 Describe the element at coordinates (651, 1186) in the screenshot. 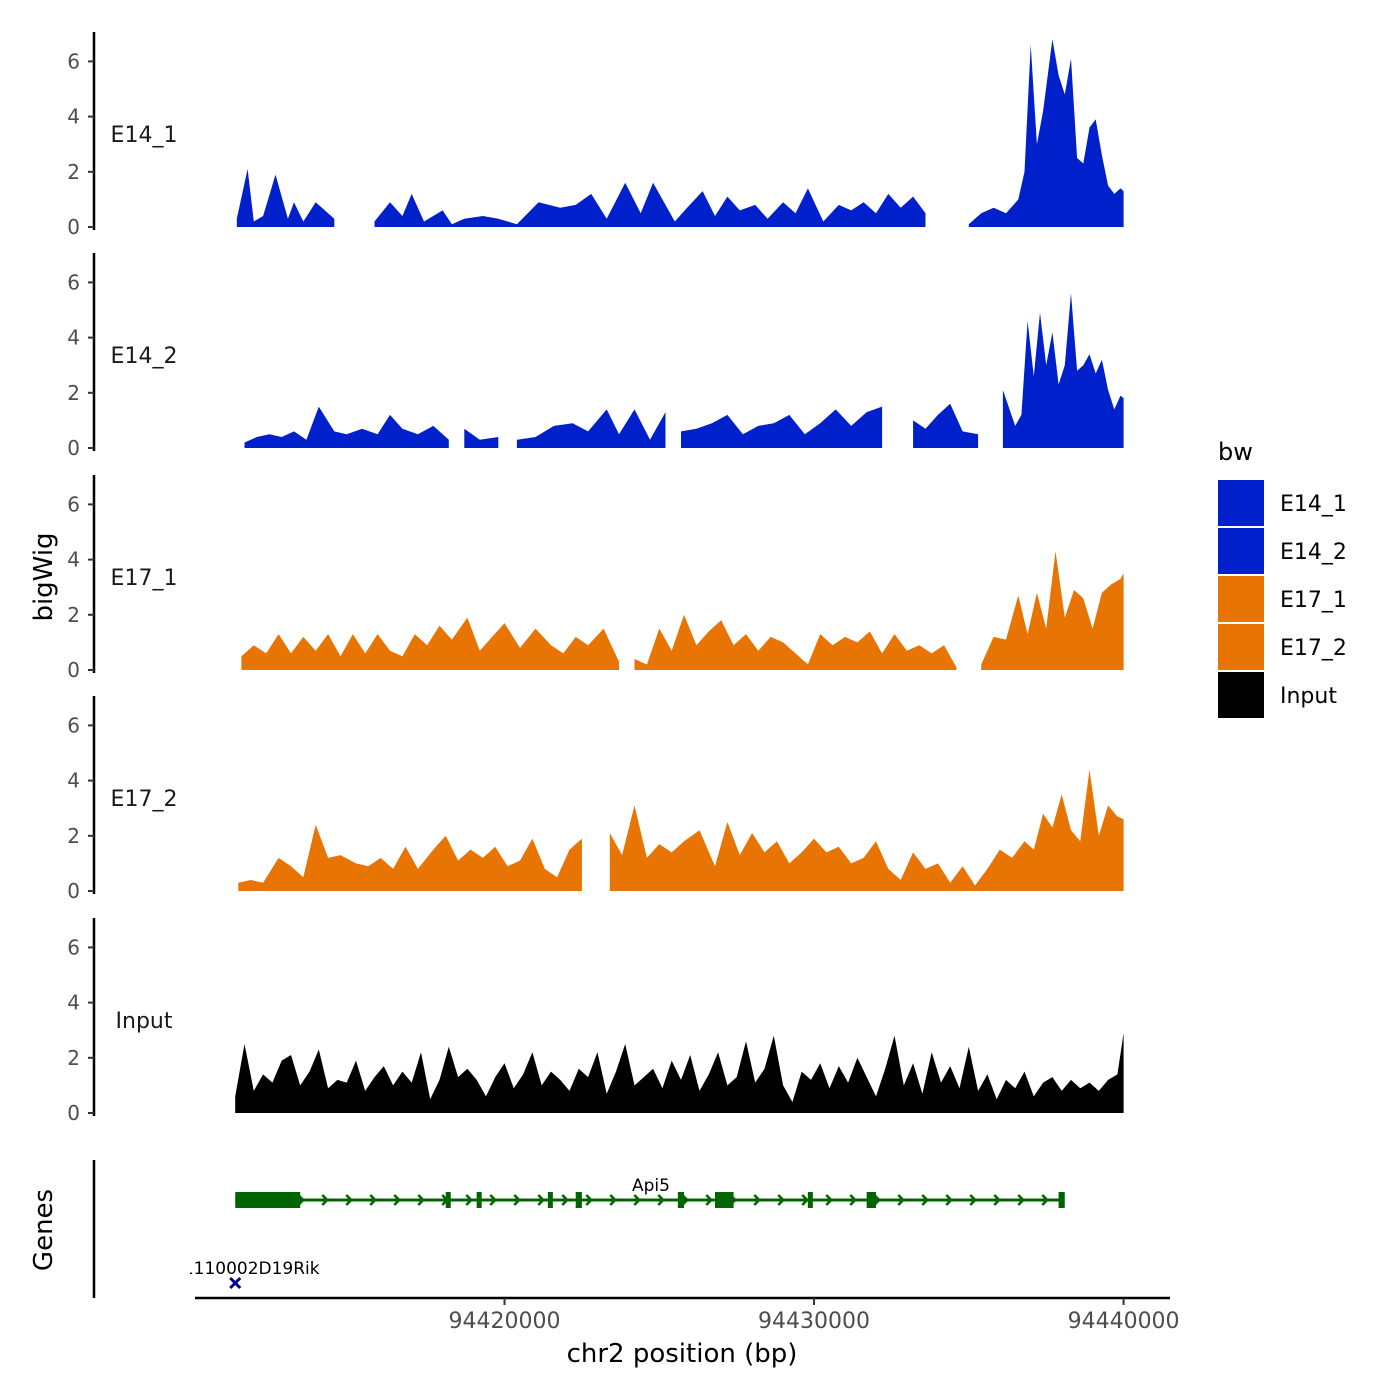

I see `gene-label: Api5` at that location.